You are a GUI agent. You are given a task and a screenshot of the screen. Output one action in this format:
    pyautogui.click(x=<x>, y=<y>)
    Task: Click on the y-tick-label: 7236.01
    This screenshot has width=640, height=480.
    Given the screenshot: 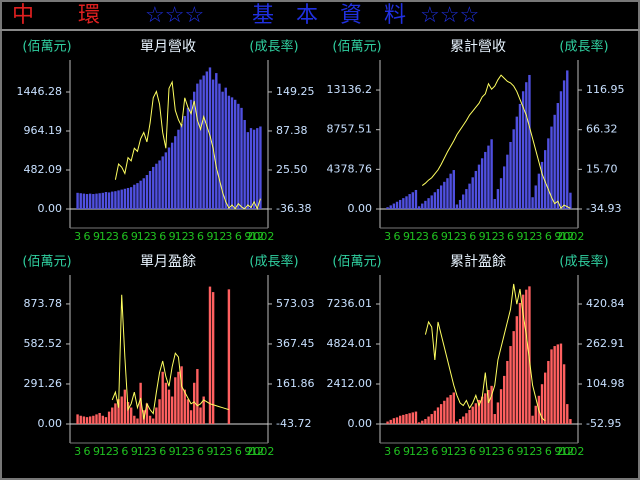 What is the action you would take?
    pyautogui.click(x=350, y=303)
    